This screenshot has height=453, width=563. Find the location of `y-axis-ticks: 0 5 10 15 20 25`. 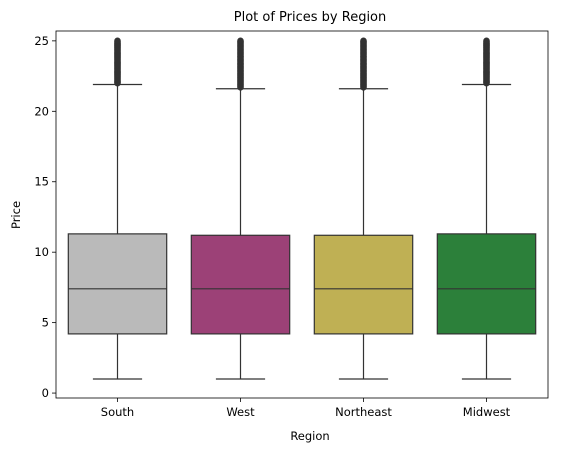

y-axis-ticks: 0 5 10 15 20 25 is located at coordinates (45, 217).